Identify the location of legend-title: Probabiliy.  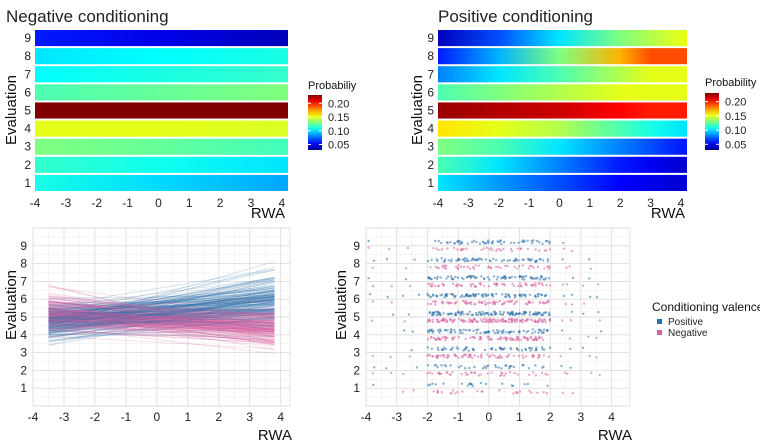
(332, 86).